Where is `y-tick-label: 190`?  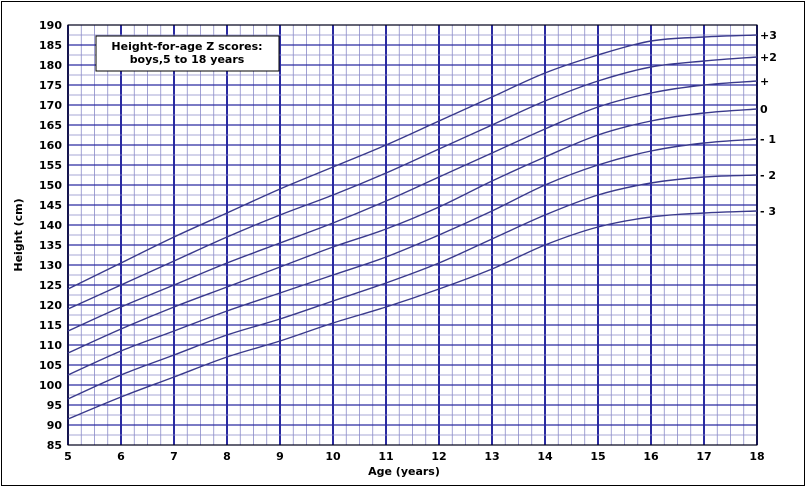
y-tick-label: 190 is located at coordinates (50, 25).